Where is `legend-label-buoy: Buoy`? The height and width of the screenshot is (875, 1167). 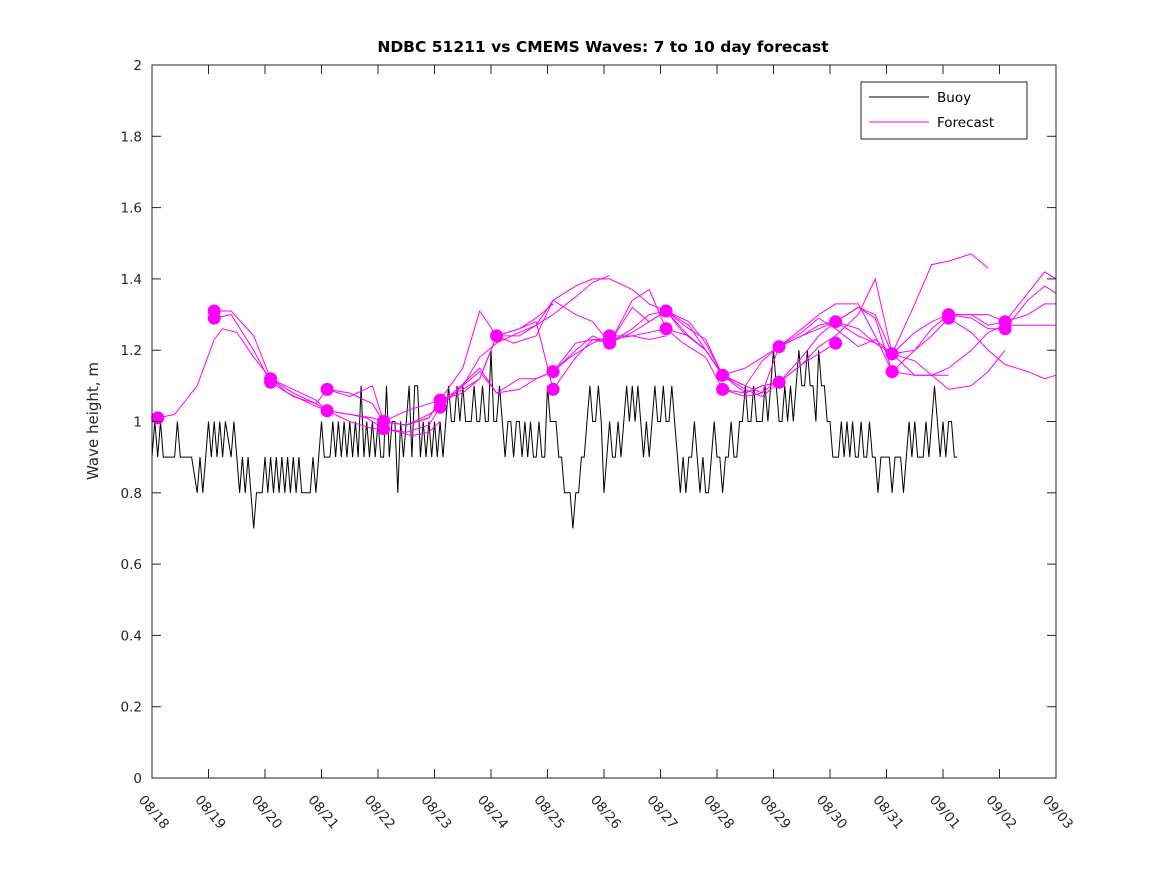
legend-label-buoy: Buoy is located at coordinates (954, 98).